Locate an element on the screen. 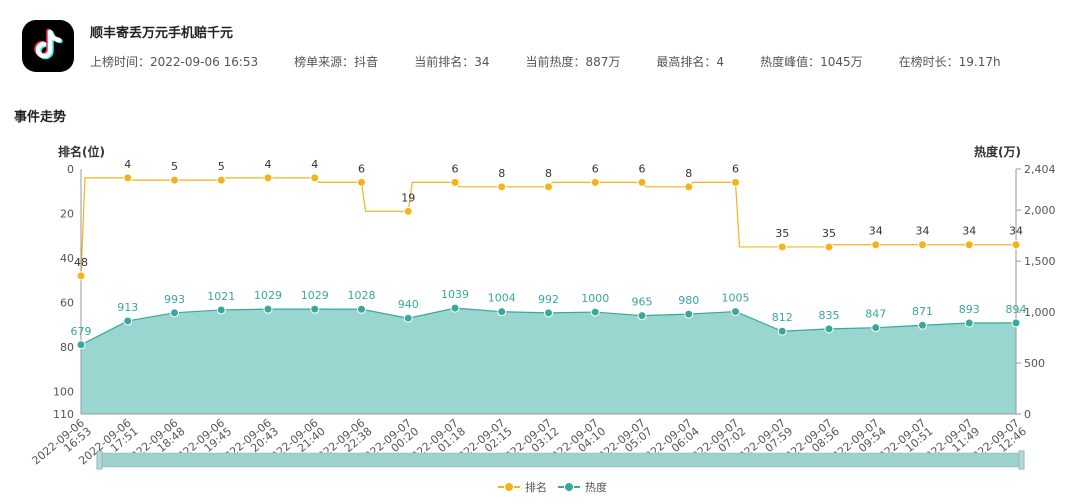 This screenshot has height=504, width=1080. heat-data-label: 1021 is located at coordinates (221, 296).